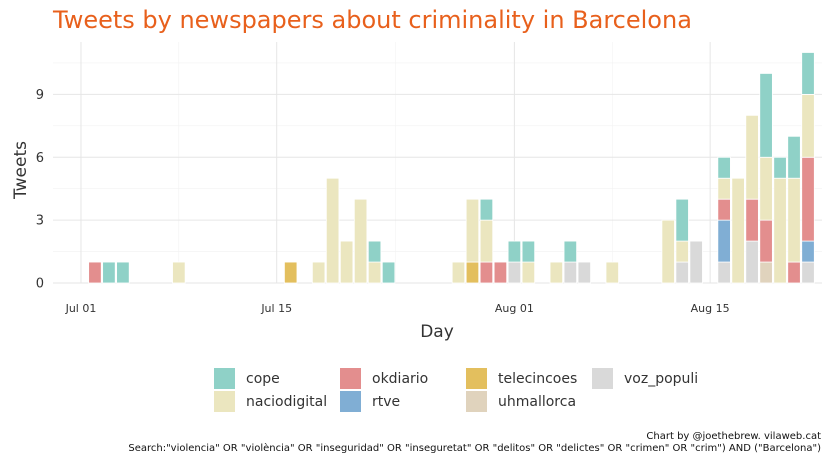 The height and width of the screenshot is (466, 829). Describe the element at coordinates (400, 378) in the screenshot. I see `legend-label-okdiario: okdiario` at that location.